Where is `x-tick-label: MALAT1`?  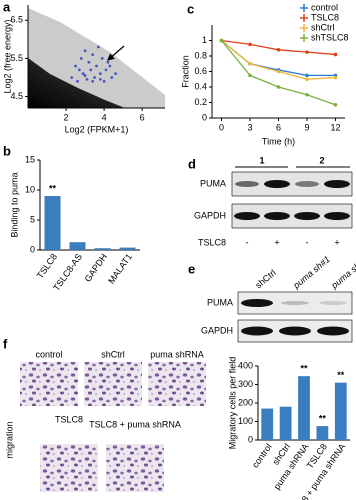 x-tick-label: MALAT1 is located at coordinates (120, 269).